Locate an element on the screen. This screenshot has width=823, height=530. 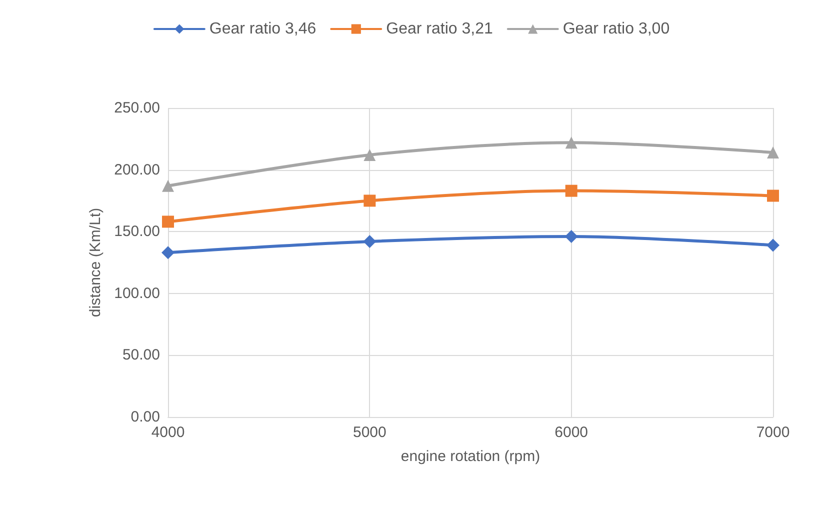
legend-label: Gear ratio 3,21 is located at coordinates (439, 29).